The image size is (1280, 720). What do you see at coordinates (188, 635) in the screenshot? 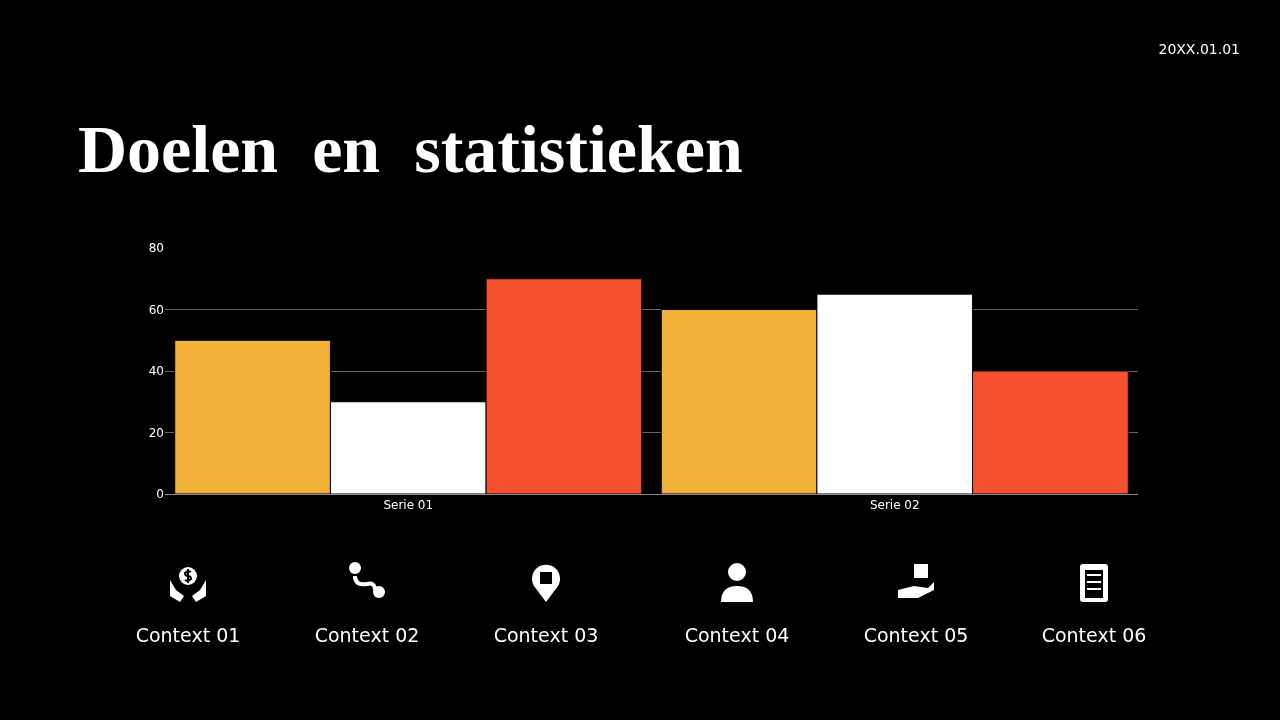
I see `text: Context 01` at bounding box center [188, 635].